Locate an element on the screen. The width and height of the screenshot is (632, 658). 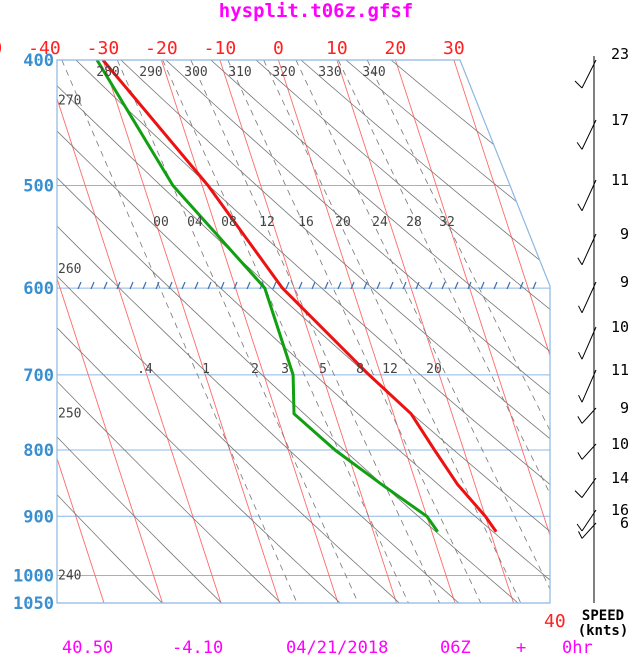
mixing-ratio-label: 12 is located at coordinates (267, 222).